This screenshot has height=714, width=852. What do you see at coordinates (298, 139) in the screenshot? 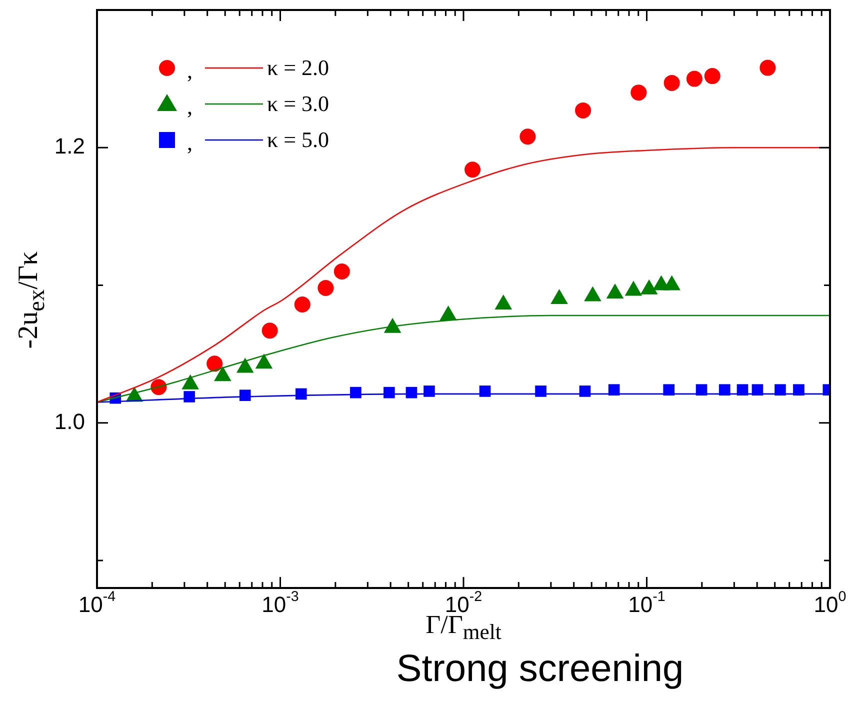
I see `legend-label: κ = 5.0` at bounding box center [298, 139].